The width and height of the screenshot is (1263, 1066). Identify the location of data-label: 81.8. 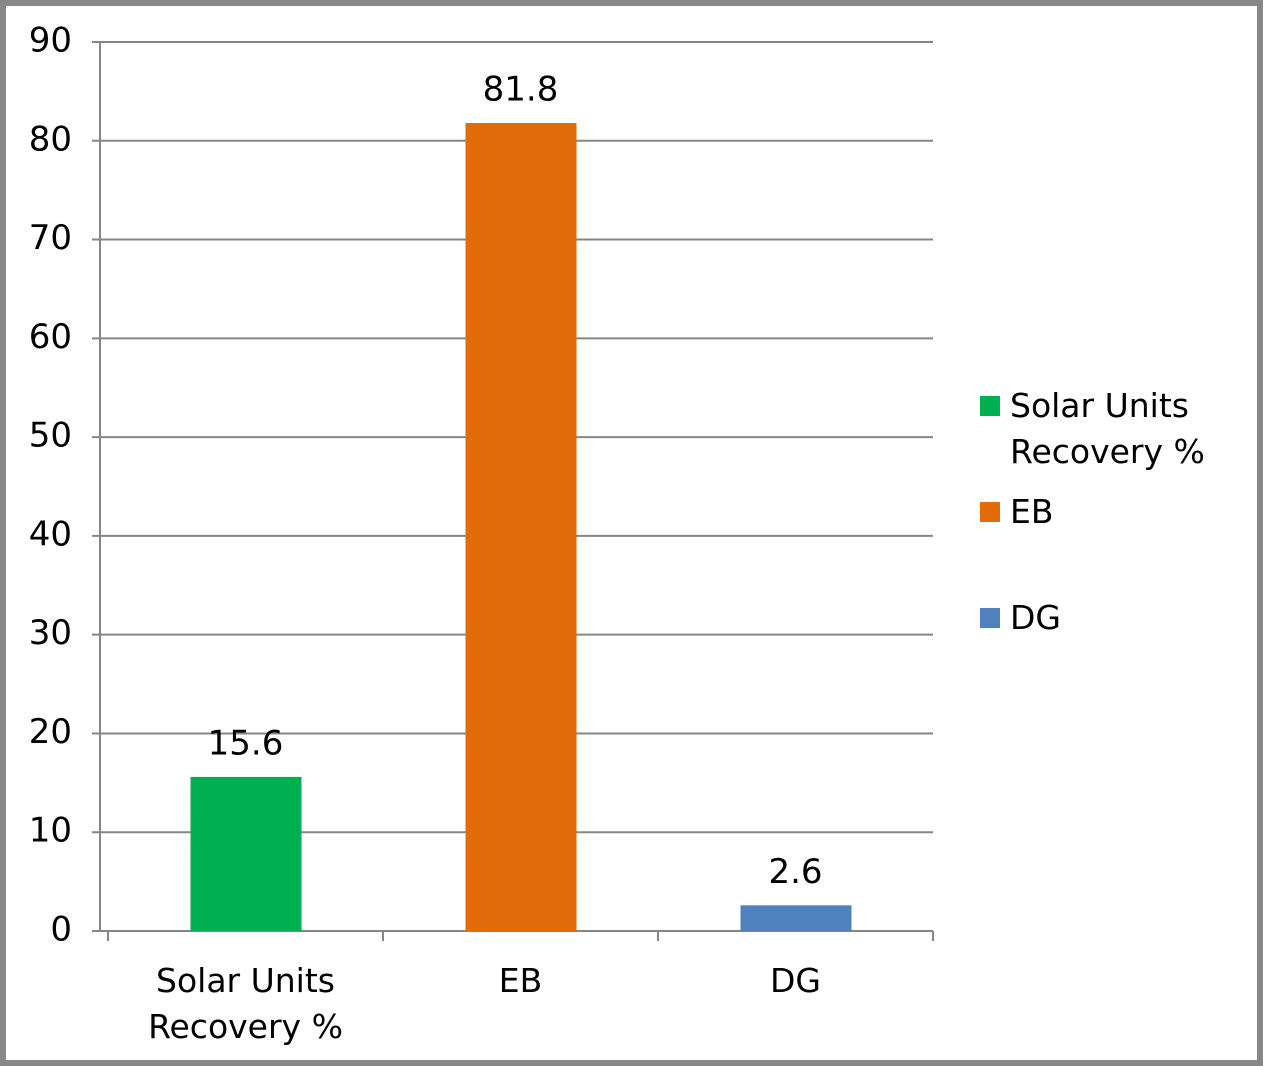
(521, 89).